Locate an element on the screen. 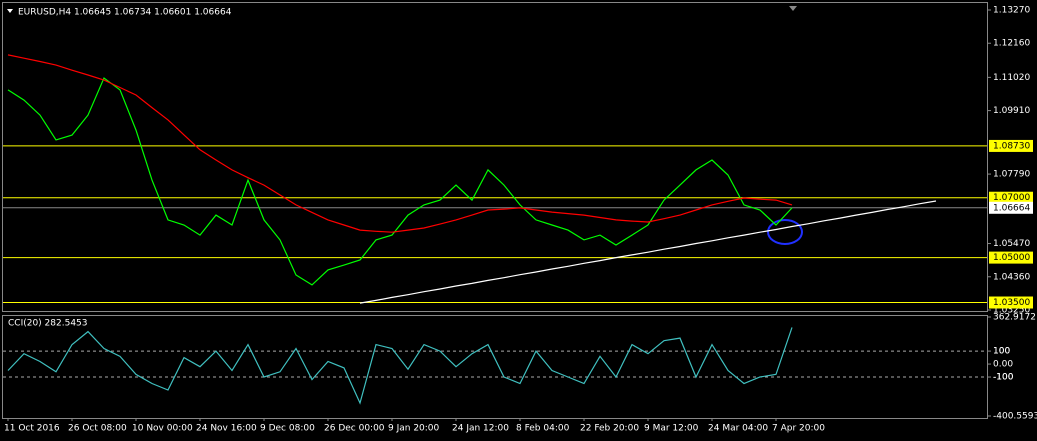 This screenshot has width=1037, height=441. menu-arrow is located at coordinates (10, 11).